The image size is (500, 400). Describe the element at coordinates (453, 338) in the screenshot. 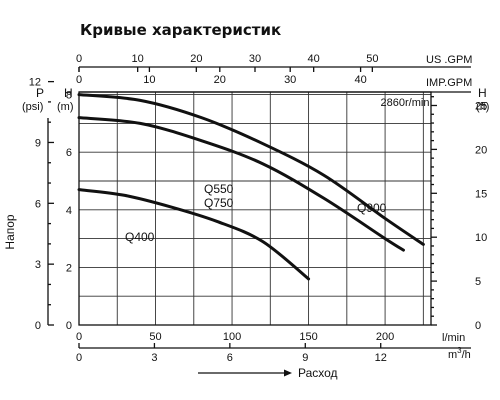

I see `lmin-unit: l/min` at that location.